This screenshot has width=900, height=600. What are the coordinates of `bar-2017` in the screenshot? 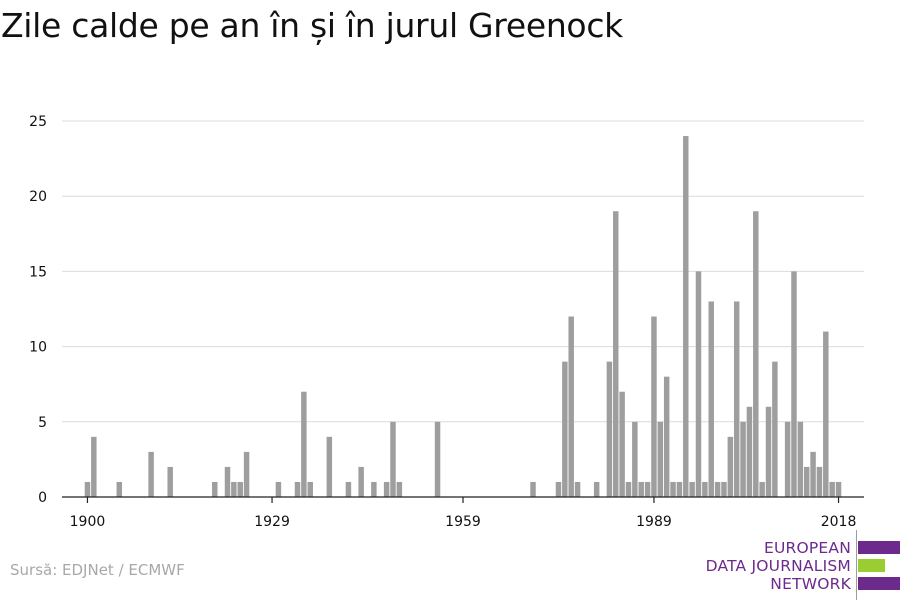 It's located at (832, 489).